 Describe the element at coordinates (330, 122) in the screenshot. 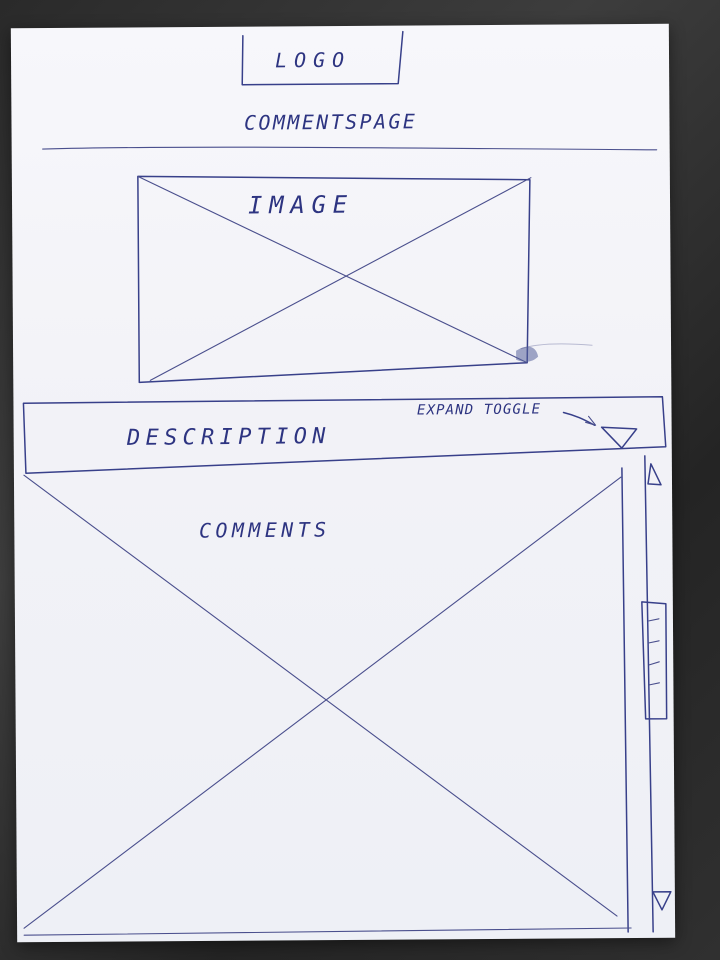

I see `page-title: COMMENTSPAGE` at that location.